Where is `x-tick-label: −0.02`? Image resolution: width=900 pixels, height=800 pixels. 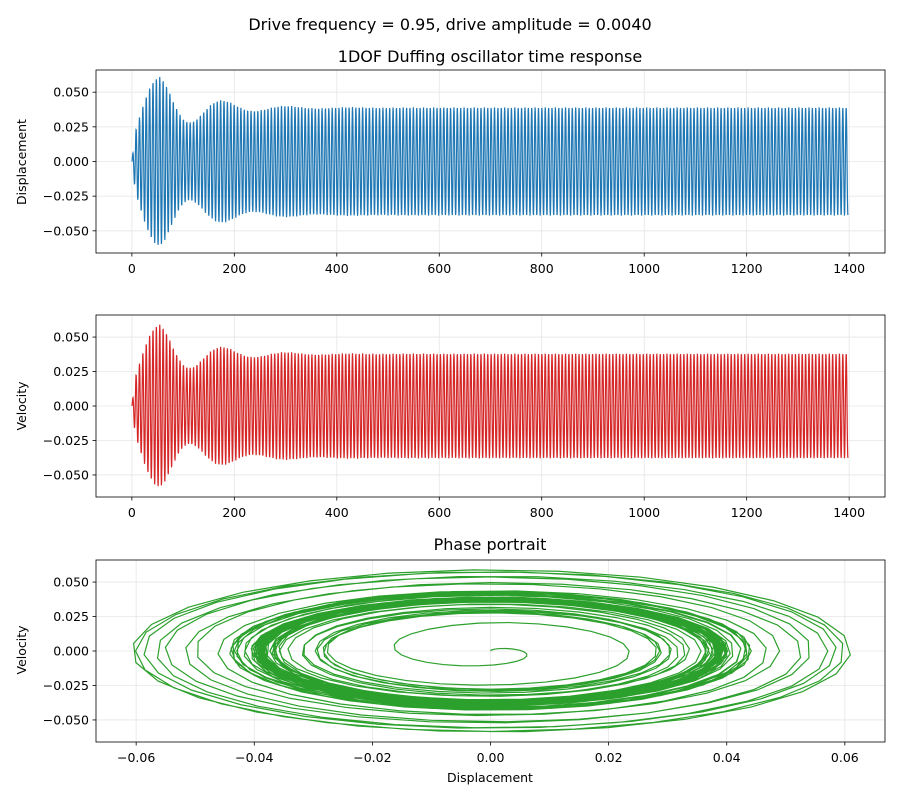
x-tick-label: −0.02 is located at coordinates (372, 757).